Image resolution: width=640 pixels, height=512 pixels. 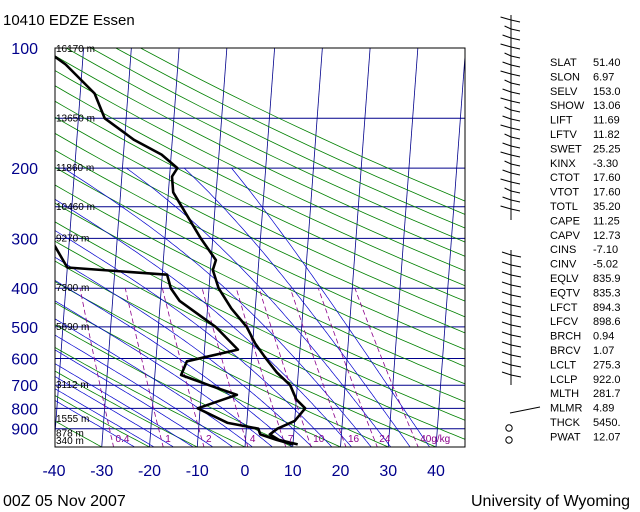 I want to click on index-value: 13.06, so click(x=607, y=106).